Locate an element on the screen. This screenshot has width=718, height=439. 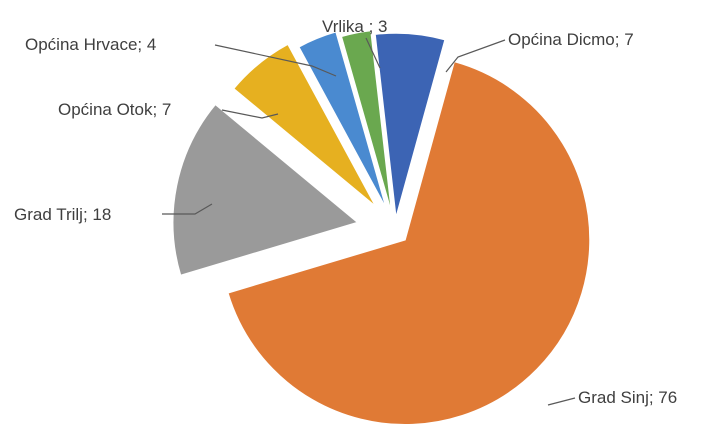
leader-line-opcina-dicmo is located at coordinates (475, 56).